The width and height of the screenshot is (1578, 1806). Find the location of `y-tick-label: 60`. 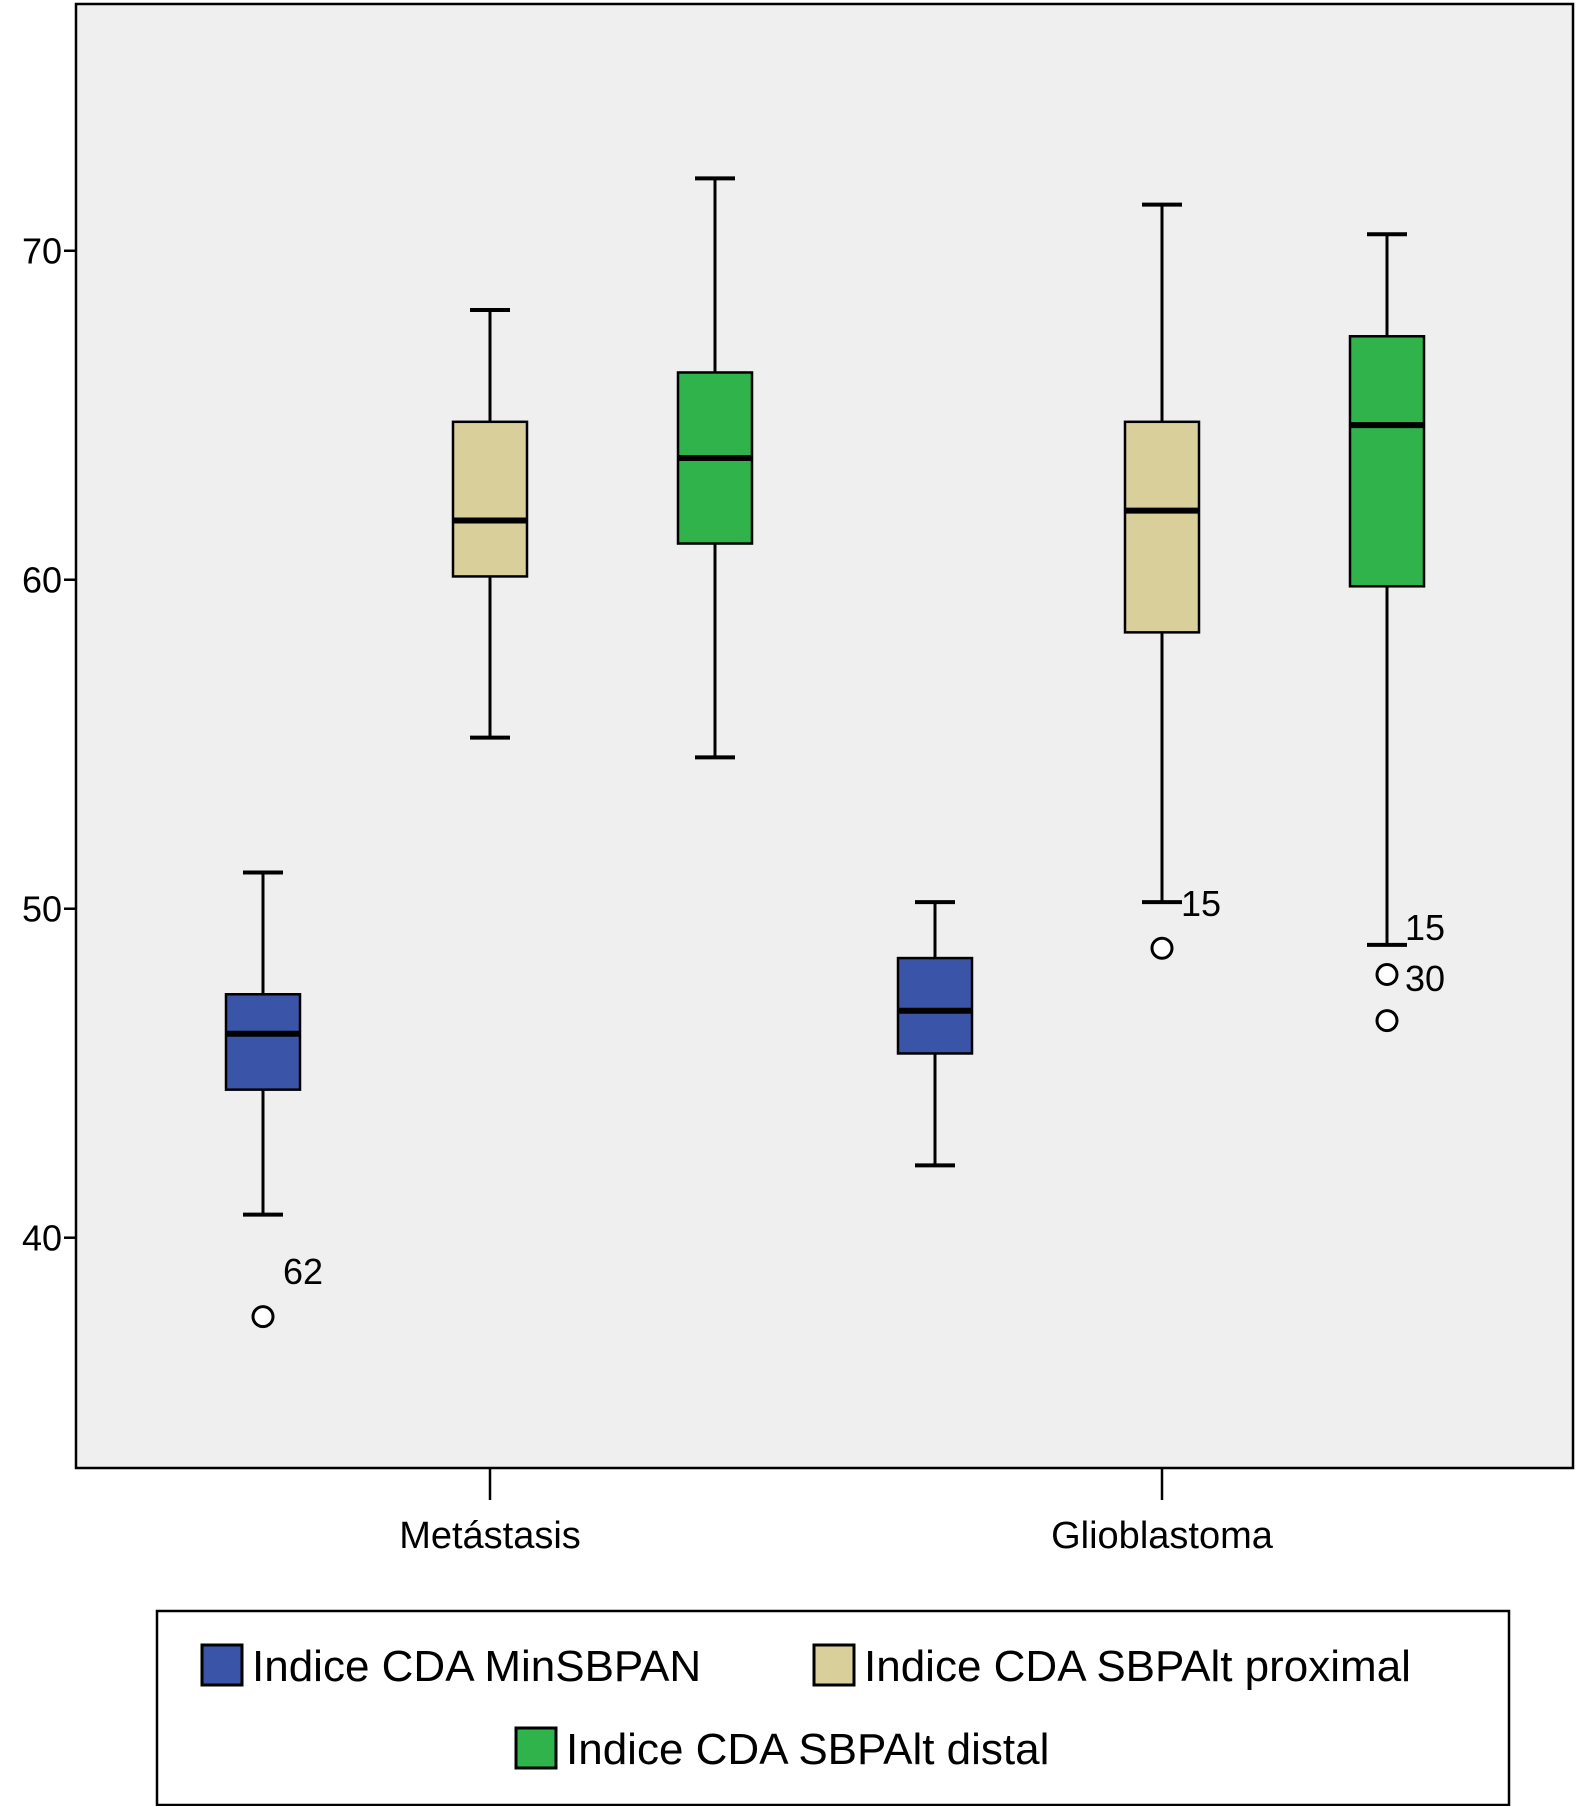

y-tick-label: 60 is located at coordinates (42, 580).